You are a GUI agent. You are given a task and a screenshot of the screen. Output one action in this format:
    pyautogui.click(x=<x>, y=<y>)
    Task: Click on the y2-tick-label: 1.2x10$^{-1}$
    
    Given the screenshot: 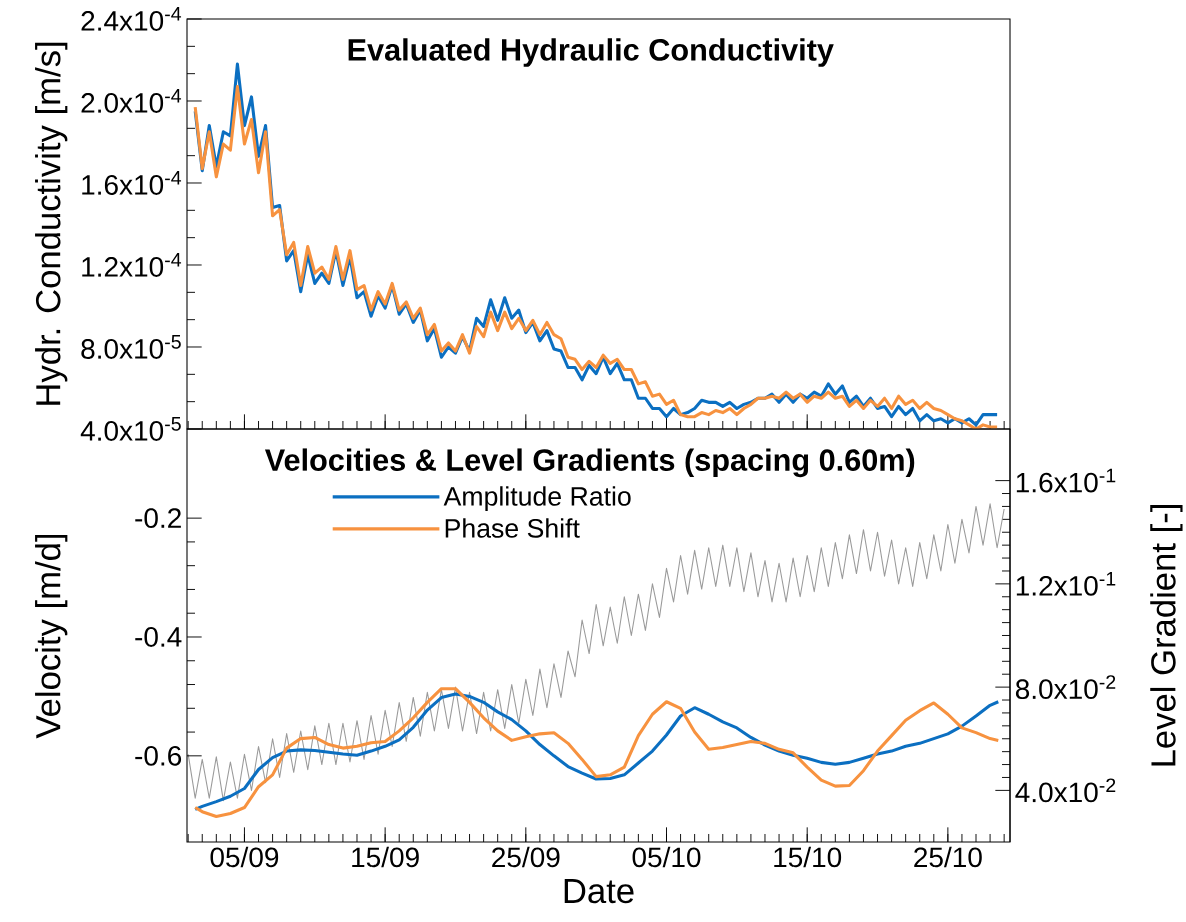 What is the action you would take?
    pyautogui.click(x=1066, y=583)
    